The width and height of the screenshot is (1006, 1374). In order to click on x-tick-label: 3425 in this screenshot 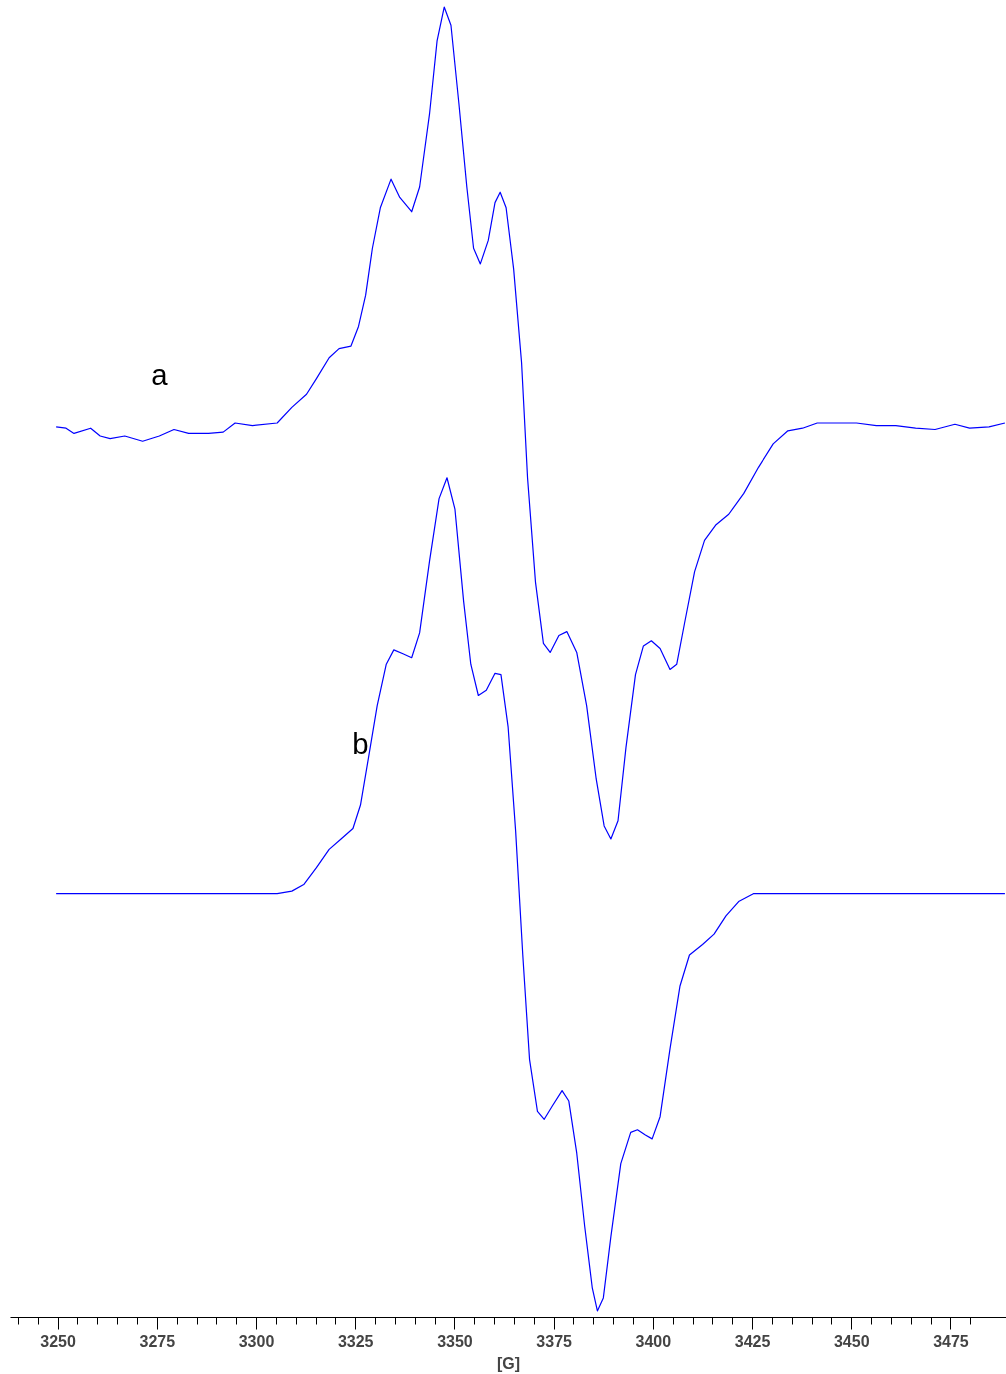, I will do `click(752, 1341)`.